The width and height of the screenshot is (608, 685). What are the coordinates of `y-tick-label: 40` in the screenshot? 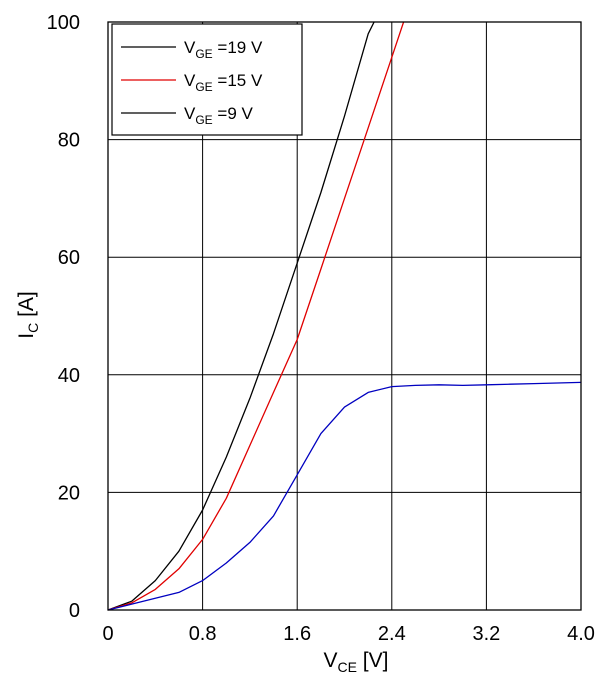 It's located at (69, 376).